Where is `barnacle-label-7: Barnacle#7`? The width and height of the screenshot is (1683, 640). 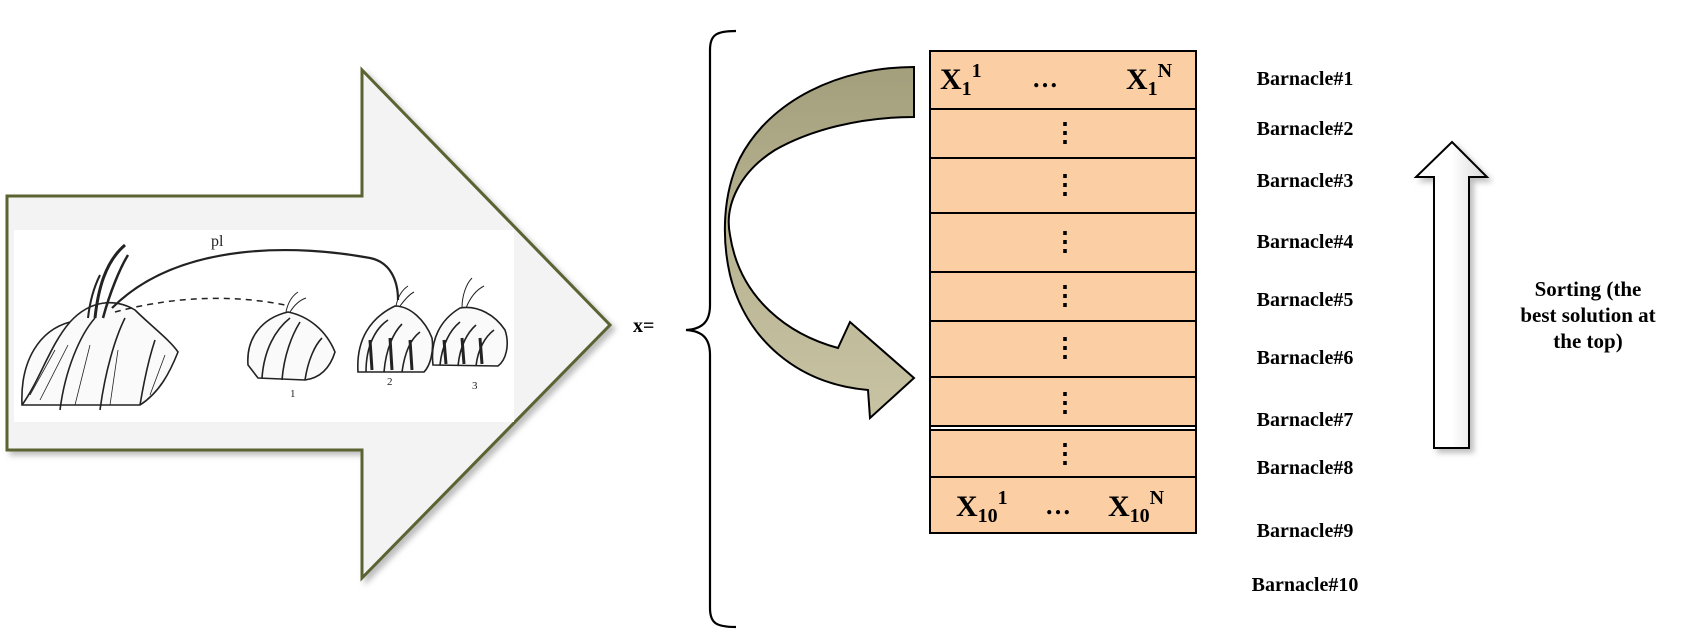
barnacle-label-7: Barnacle#7 is located at coordinates (1305, 420).